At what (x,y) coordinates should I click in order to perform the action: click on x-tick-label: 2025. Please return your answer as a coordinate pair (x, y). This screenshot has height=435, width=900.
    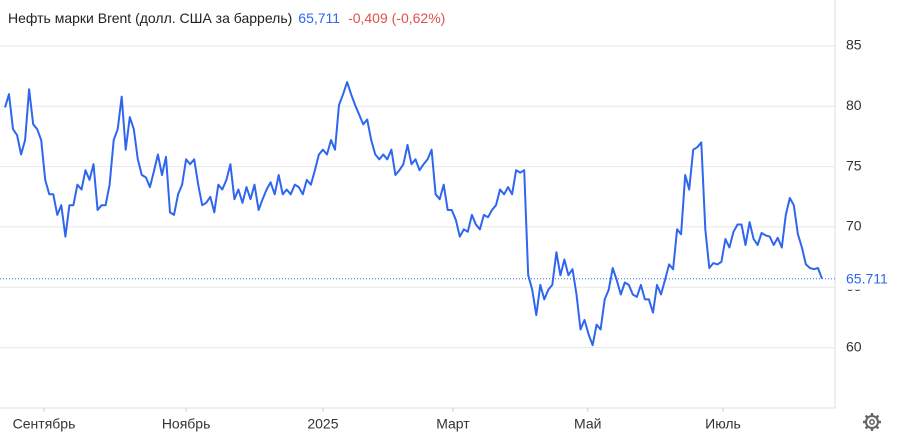
    Looking at the image, I should click on (322, 424).